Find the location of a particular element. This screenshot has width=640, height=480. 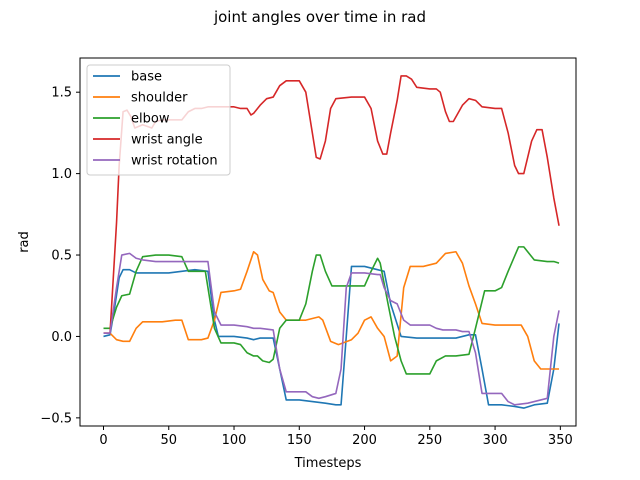

y-tick-label: 0.0 is located at coordinates (61, 337).